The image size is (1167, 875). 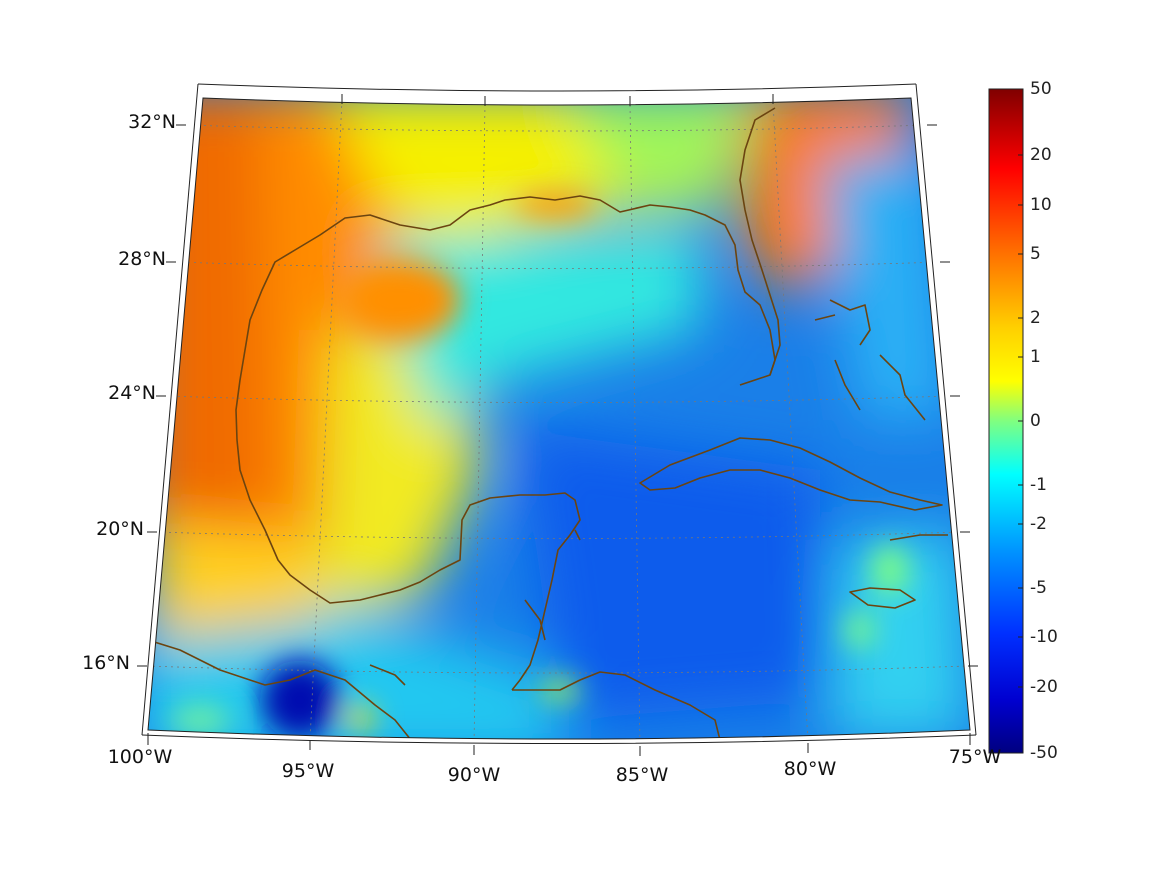 What do you see at coordinates (152, 122) in the screenshot?
I see `lat-label-32n: 32°N` at bounding box center [152, 122].